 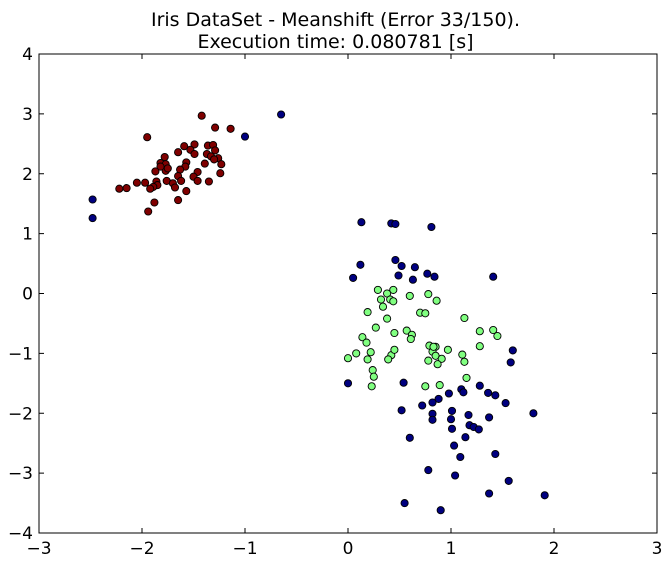 What do you see at coordinates (657, 549) in the screenshot?
I see `x-tick-label: 3` at bounding box center [657, 549].